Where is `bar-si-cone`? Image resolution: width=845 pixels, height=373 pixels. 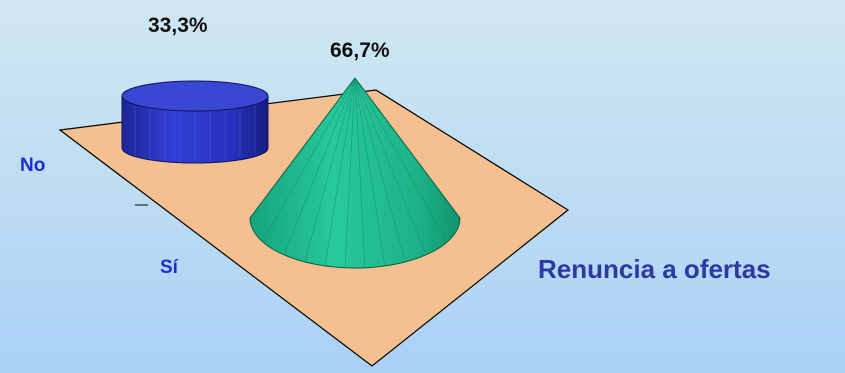 bar-si-cone is located at coordinates (355, 173).